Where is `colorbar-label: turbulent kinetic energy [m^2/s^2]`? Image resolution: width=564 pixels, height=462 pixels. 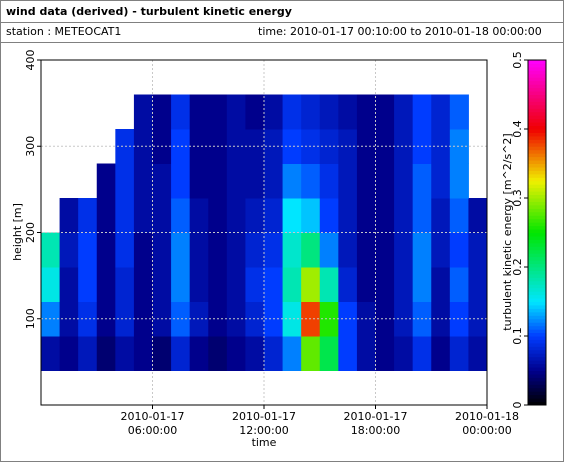
colorbar-label: turbulent kinetic energy [m^2/s^2] is located at coordinates (507, 231).